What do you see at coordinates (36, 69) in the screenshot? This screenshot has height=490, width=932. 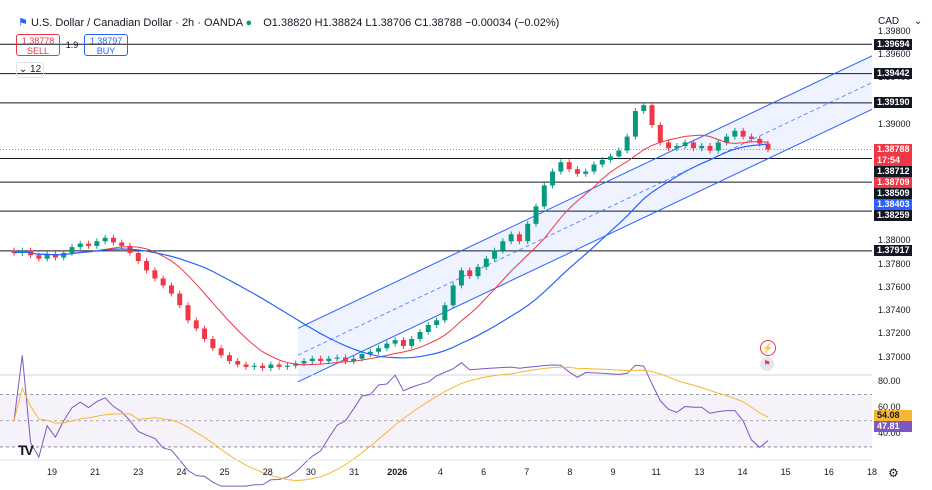 I see `indicator-count: 12` at bounding box center [36, 69].